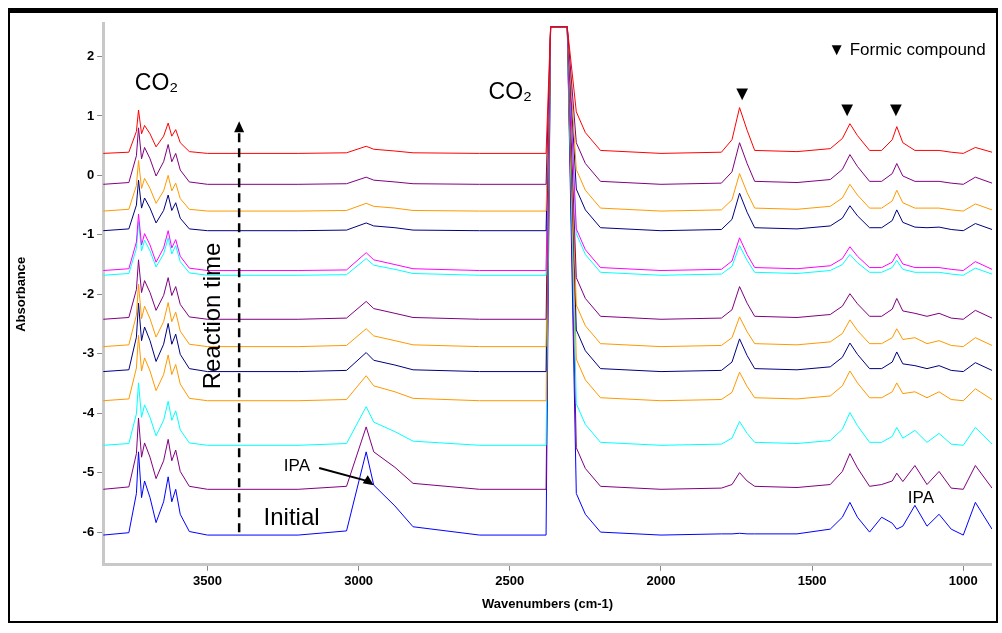 The image size is (1002, 633). I want to click on x-tick-label: 2500, so click(510, 581).